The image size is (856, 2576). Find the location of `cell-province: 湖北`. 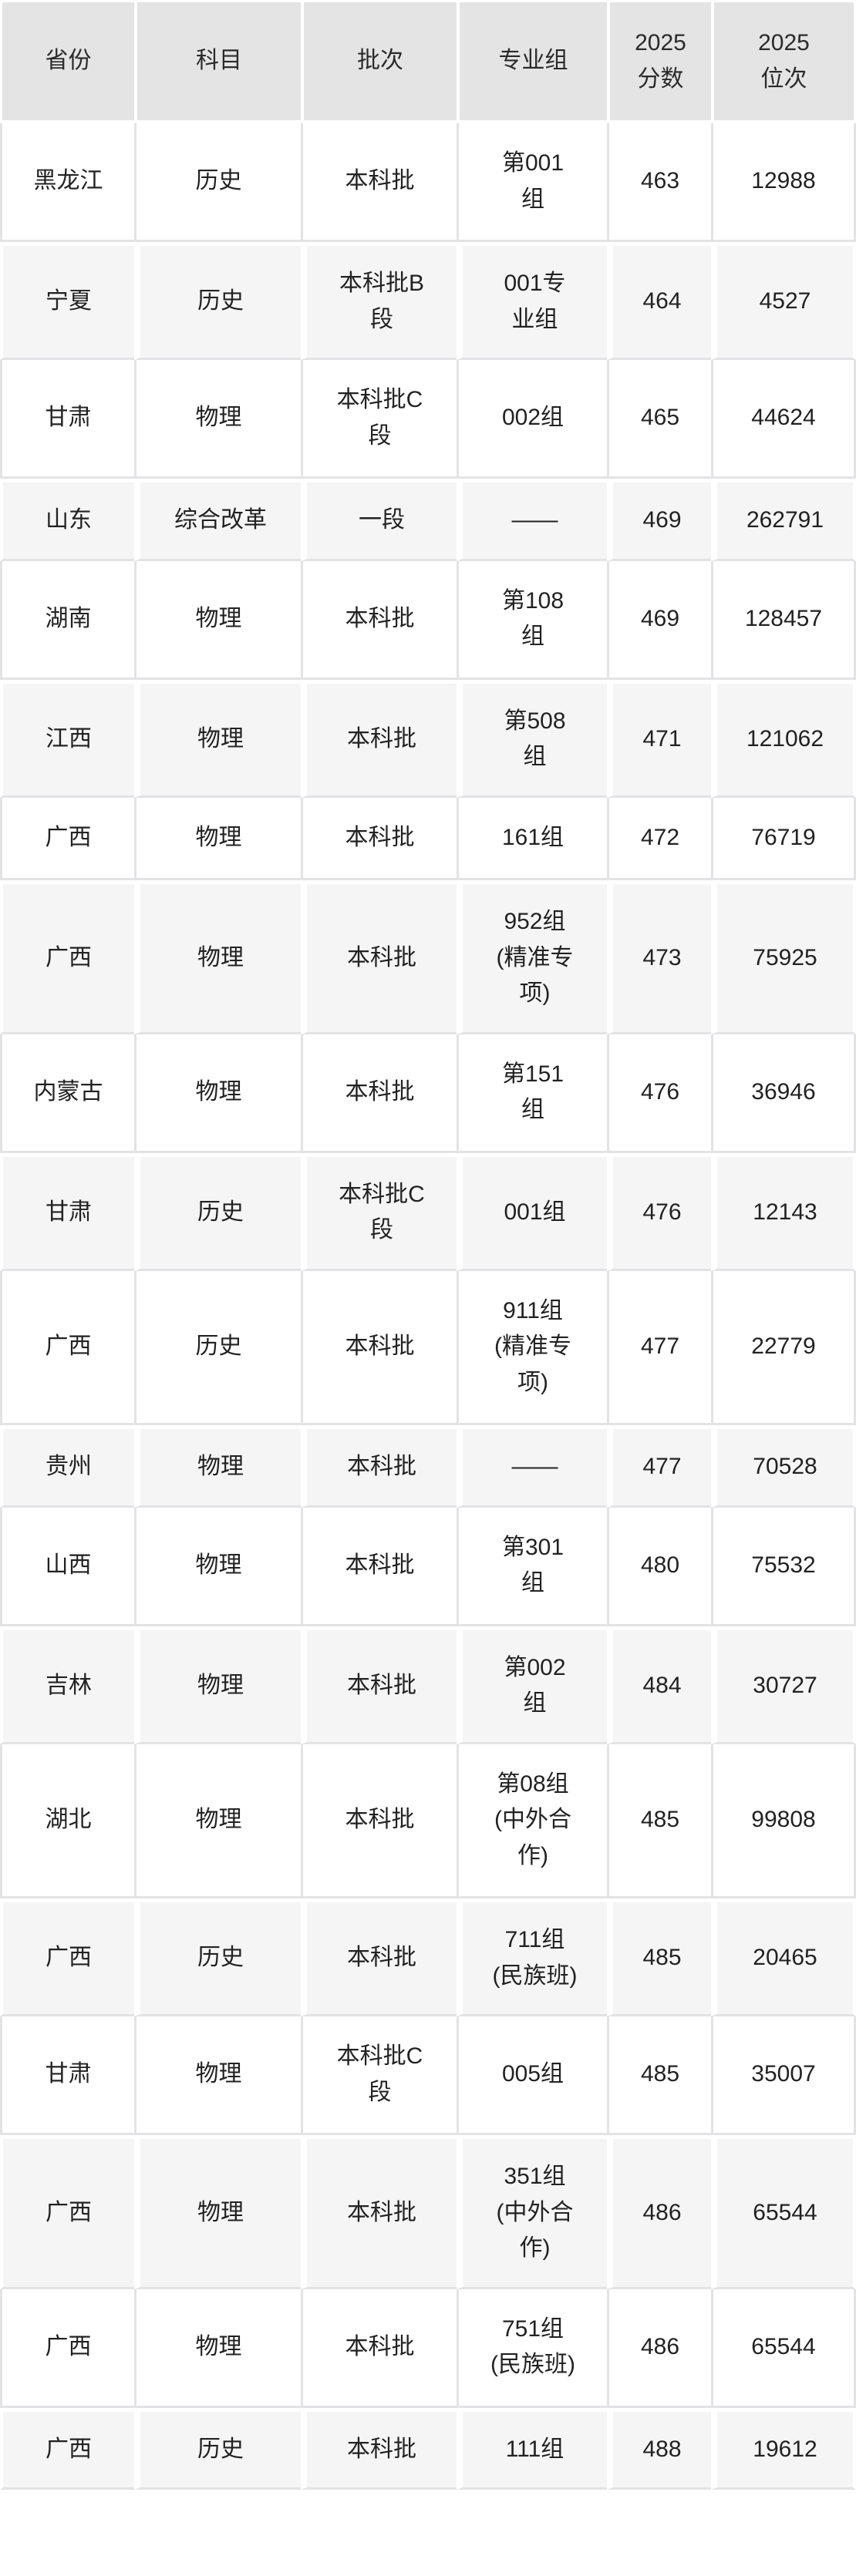

cell-province: 湖北 is located at coordinates (67, 1821).